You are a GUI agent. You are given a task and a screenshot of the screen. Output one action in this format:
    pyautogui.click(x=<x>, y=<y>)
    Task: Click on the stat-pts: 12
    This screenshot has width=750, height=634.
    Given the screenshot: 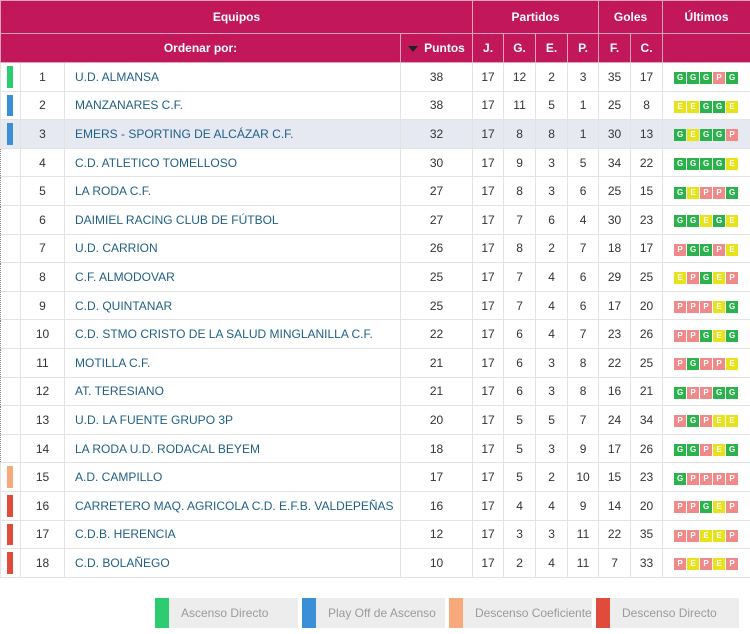 What is the action you would take?
    pyautogui.click(x=436, y=534)
    